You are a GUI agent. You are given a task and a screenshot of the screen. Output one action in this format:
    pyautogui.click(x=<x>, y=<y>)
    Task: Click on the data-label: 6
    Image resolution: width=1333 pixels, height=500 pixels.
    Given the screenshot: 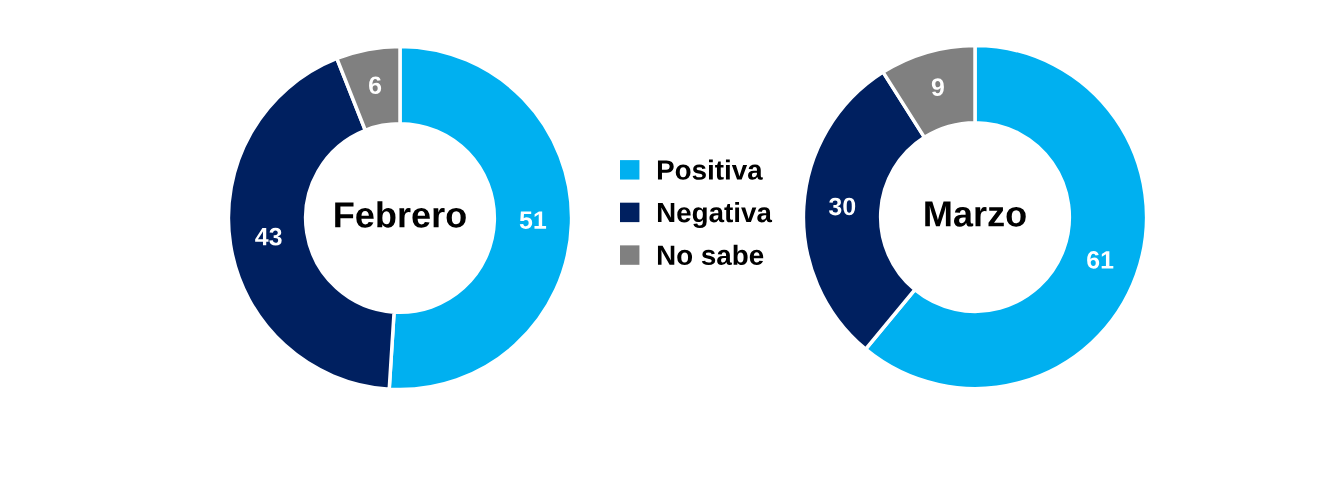 What is the action you would take?
    pyautogui.click(x=375, y=85)
    